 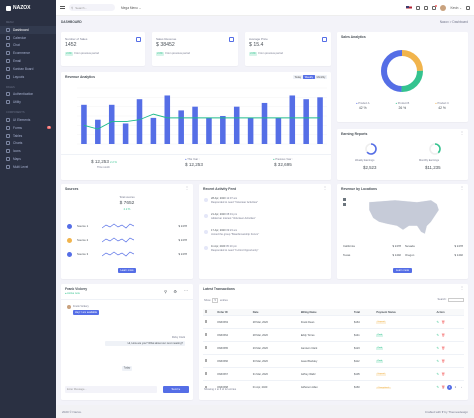 What do you see at coordinates (455, 387) in the screenshot?
I see `pagination-button: 2` at bounding box center [455, 387].